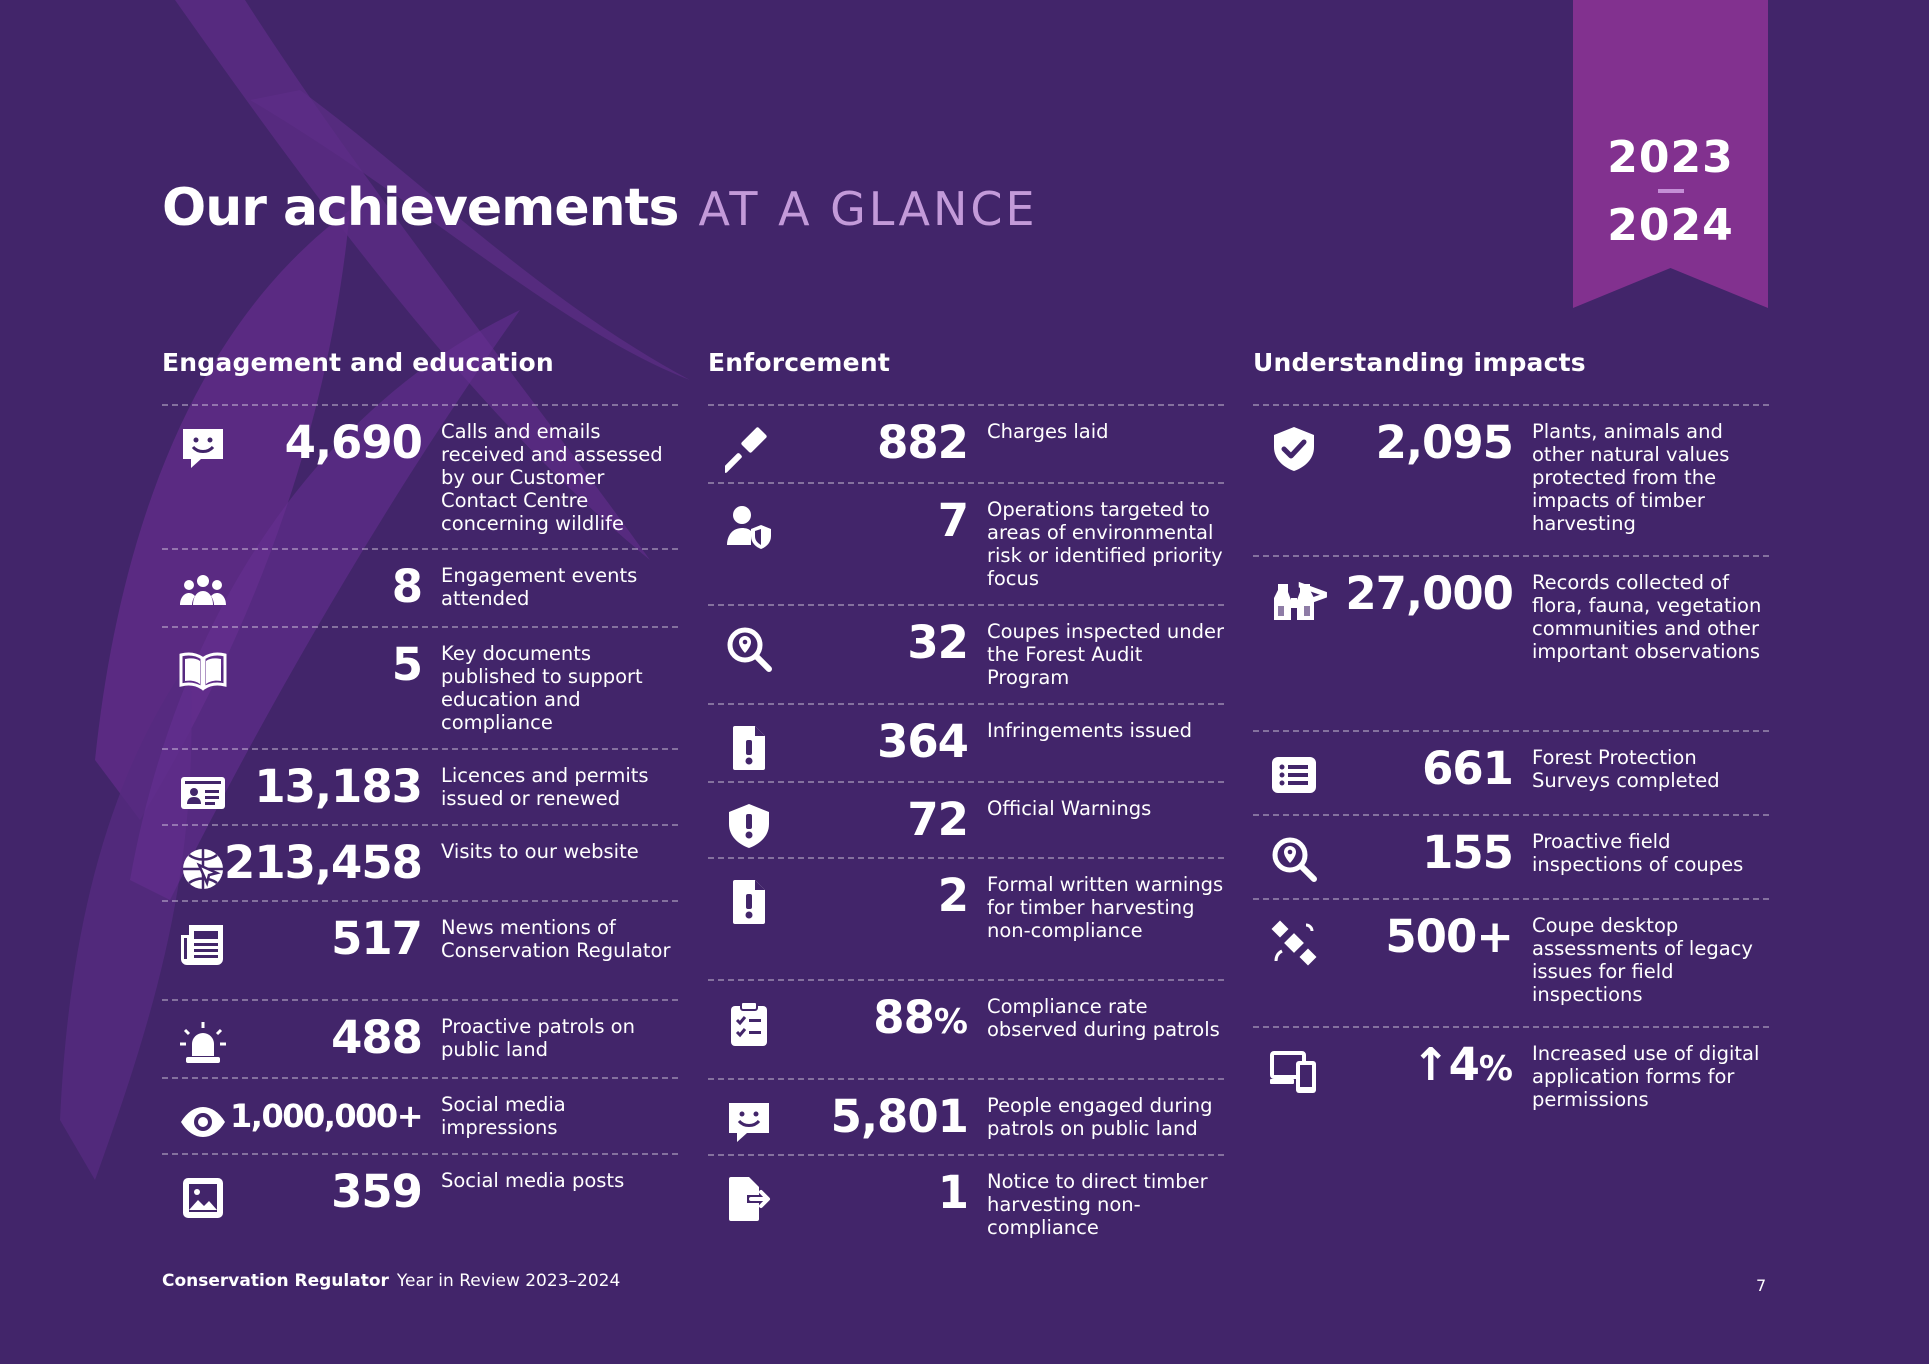 This screenshot has width=1929, height=1364. I want to click on eye-icon, so click(203, 1122).